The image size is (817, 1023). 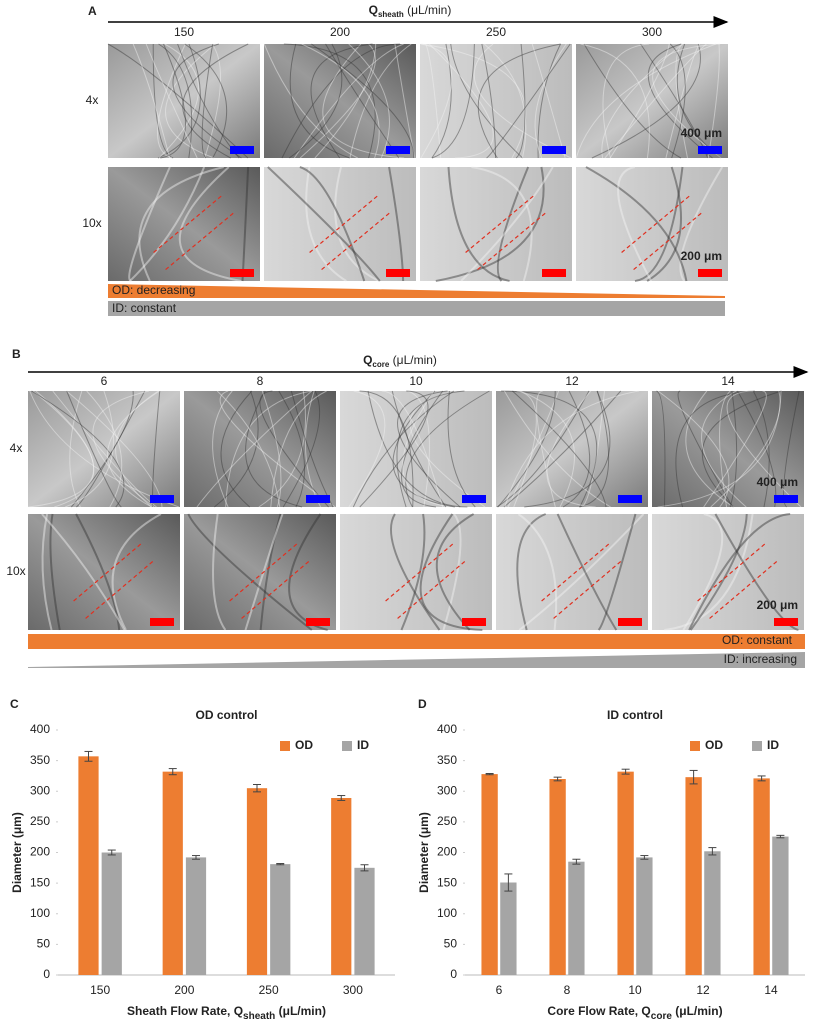 What do you see at coordinates (572, 381) in the screenshot?
I see `column-label: 12` at bounding box center [572, 381].